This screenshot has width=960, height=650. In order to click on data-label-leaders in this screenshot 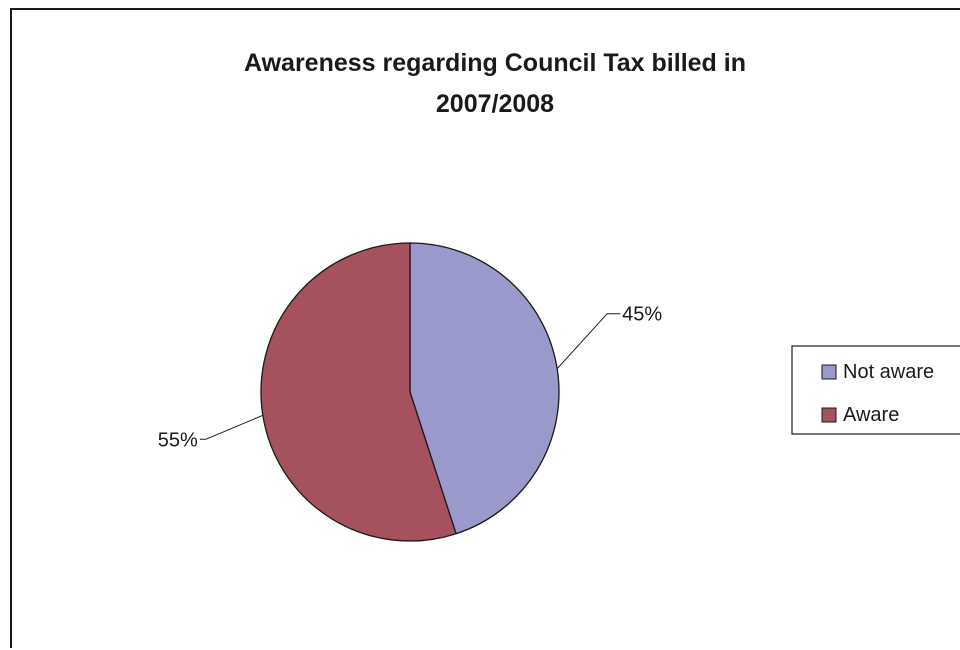, I will do `click(410, 376)`.